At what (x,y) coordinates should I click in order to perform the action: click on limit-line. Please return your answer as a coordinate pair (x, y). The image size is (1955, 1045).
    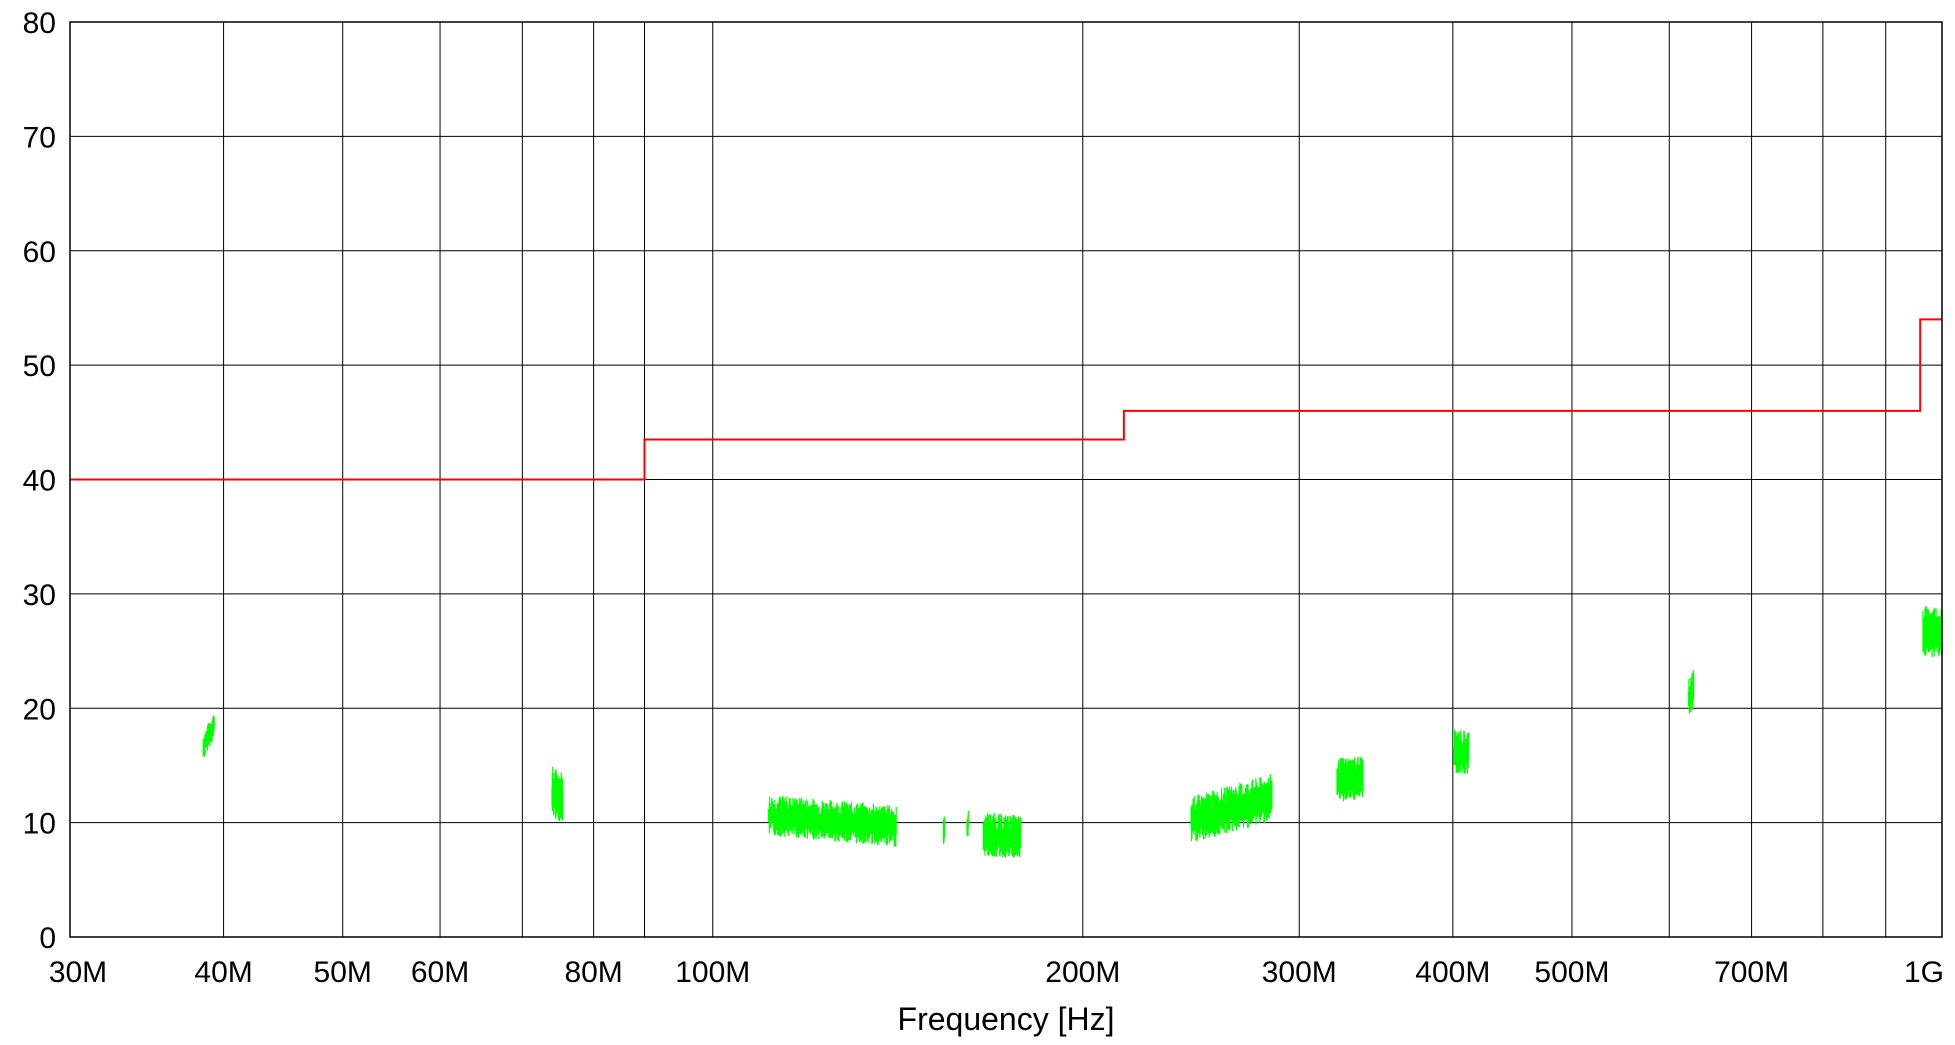
    Looking at the image, I should click on (1006, 399).